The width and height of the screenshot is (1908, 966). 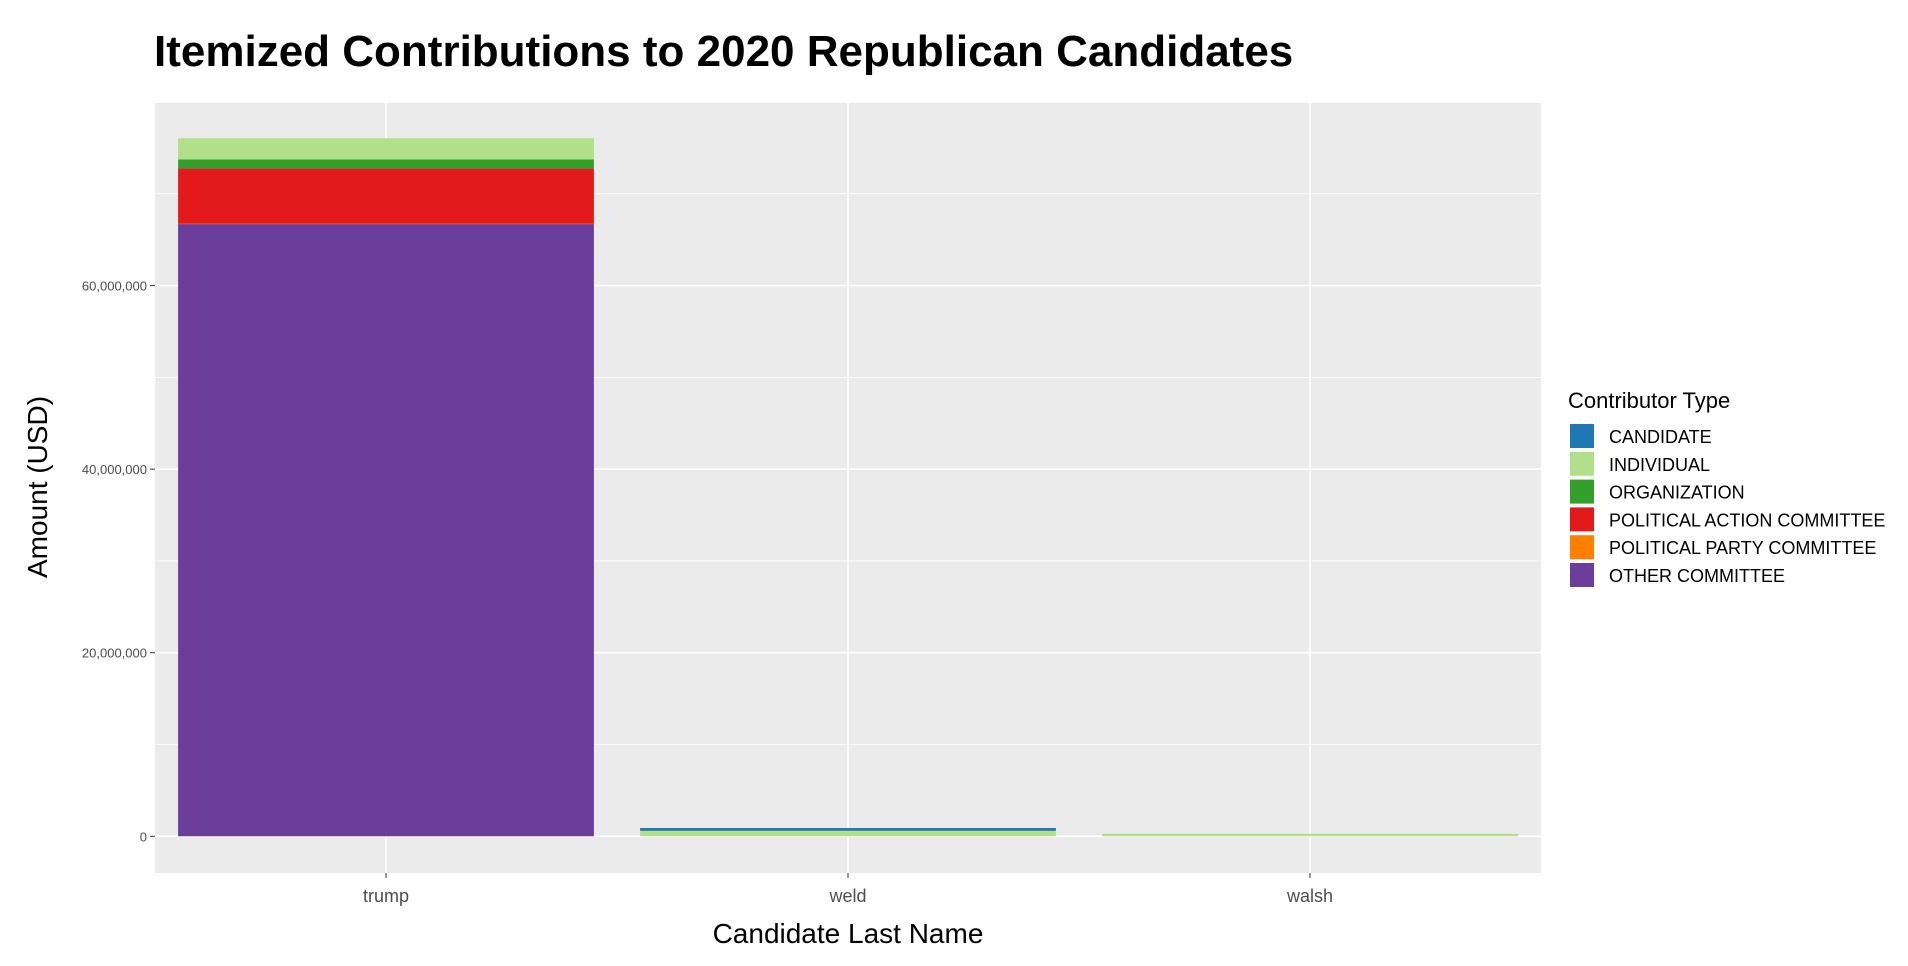 What do you see at coordinates (1582, 575) in the screenshot?
I see `legend-key-other-committee` at bounding box center [1582, 575].